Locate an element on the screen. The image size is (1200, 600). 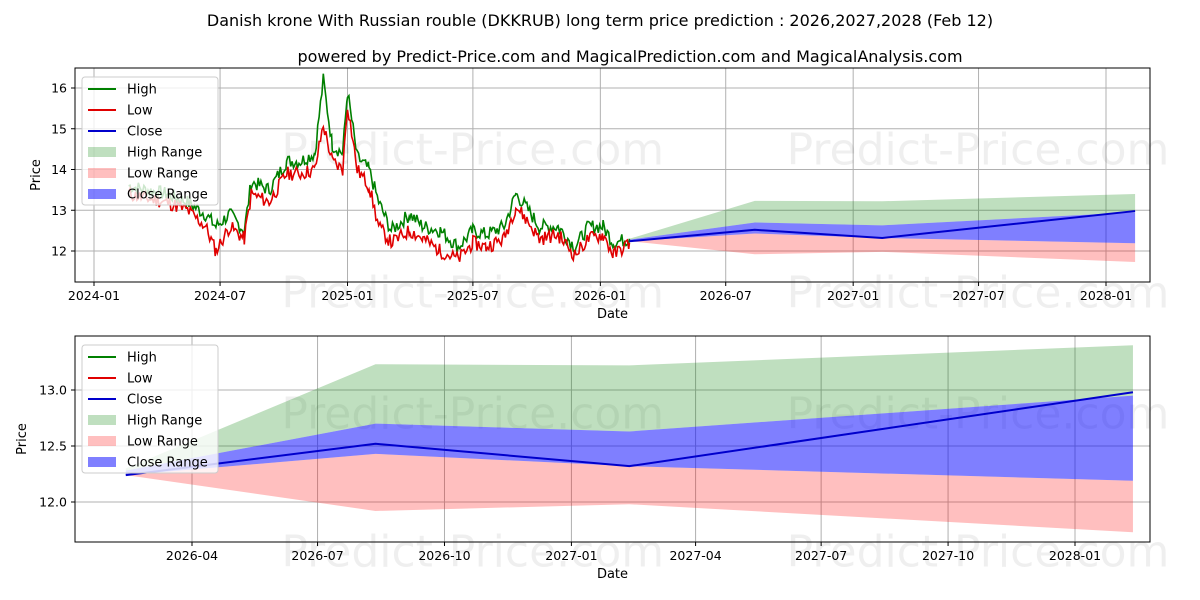
y-tick-label: 13 is located at coordinates (59, 210).